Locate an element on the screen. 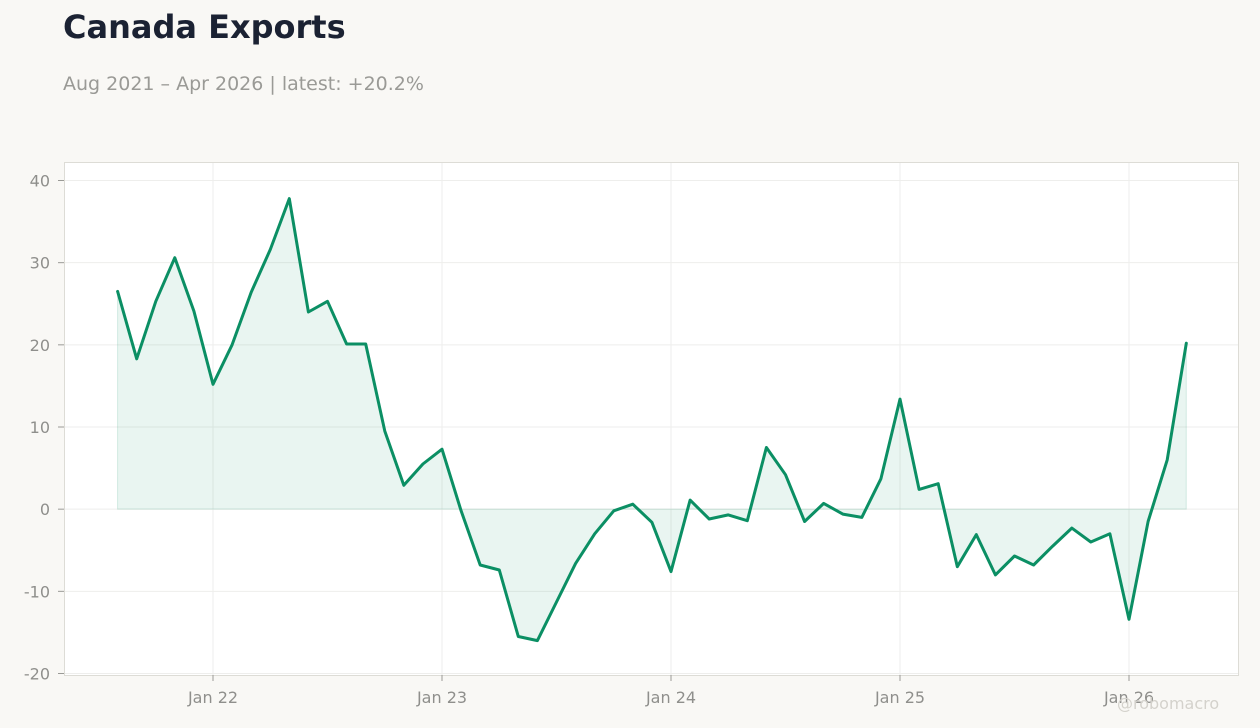 The image size is (1260, 728). y-tick-label: 10 is located at coordinates (40, 427).